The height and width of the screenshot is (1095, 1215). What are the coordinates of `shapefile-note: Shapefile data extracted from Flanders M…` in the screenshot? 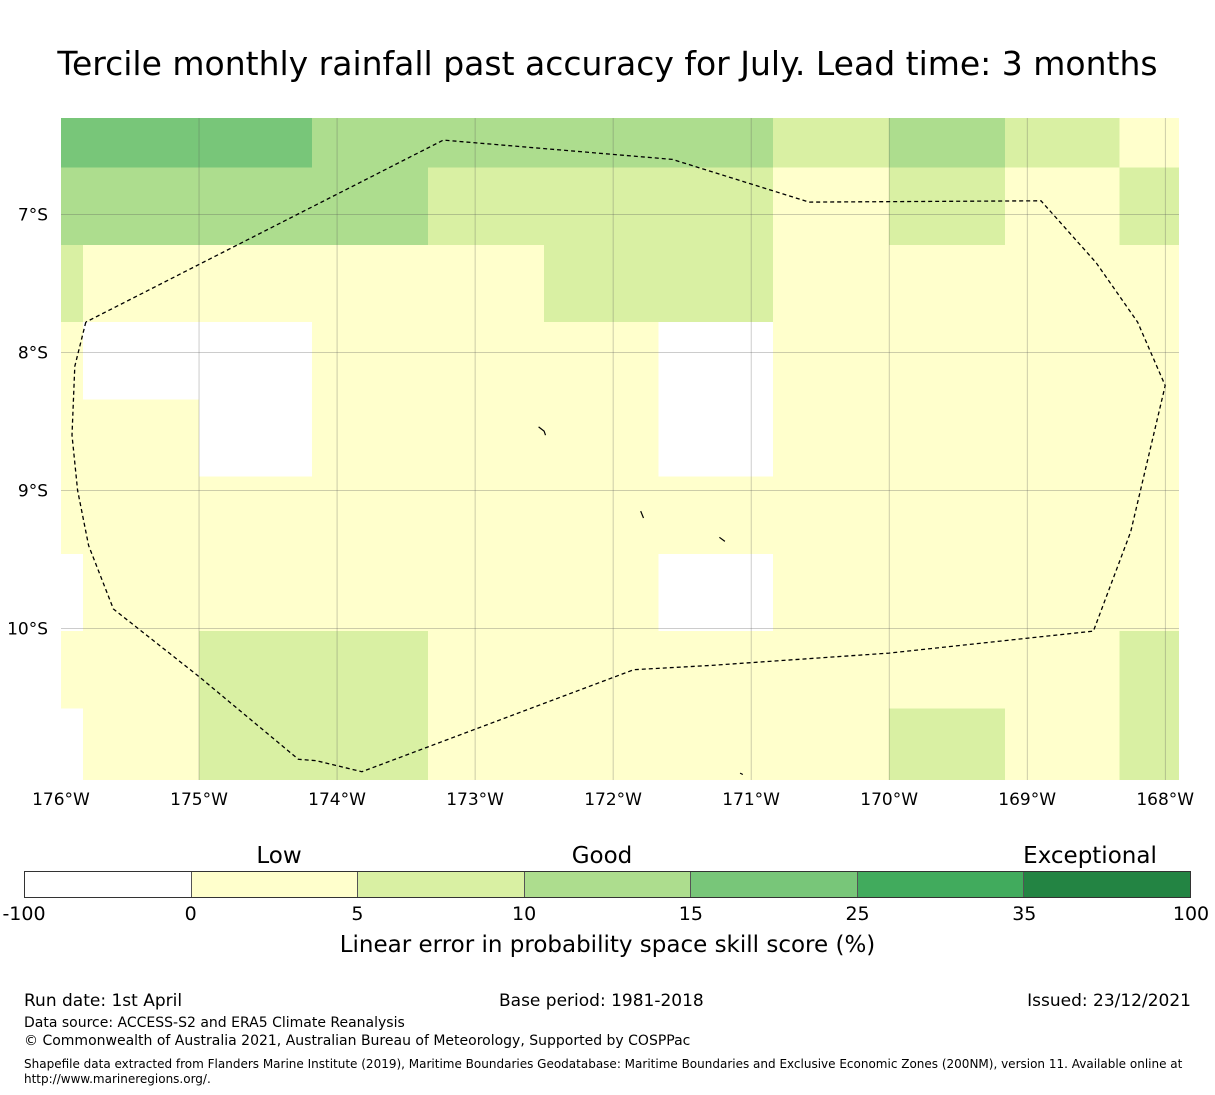 It's located at (603, 1071).